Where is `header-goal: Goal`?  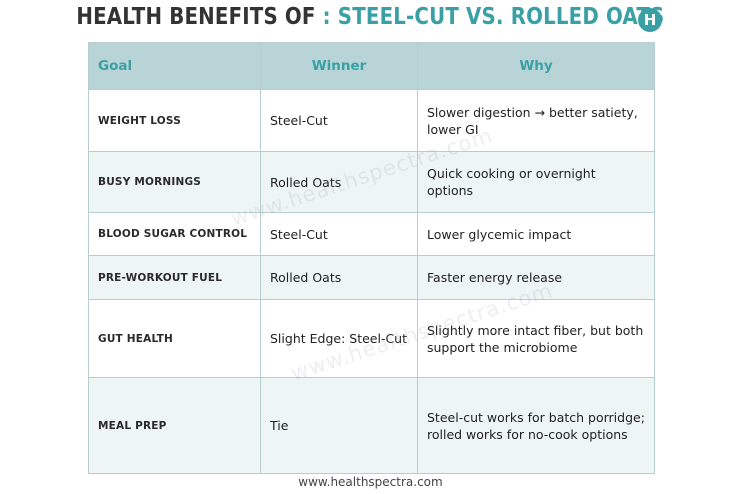
header-goal: Goal is located at coordinates (174, 66).